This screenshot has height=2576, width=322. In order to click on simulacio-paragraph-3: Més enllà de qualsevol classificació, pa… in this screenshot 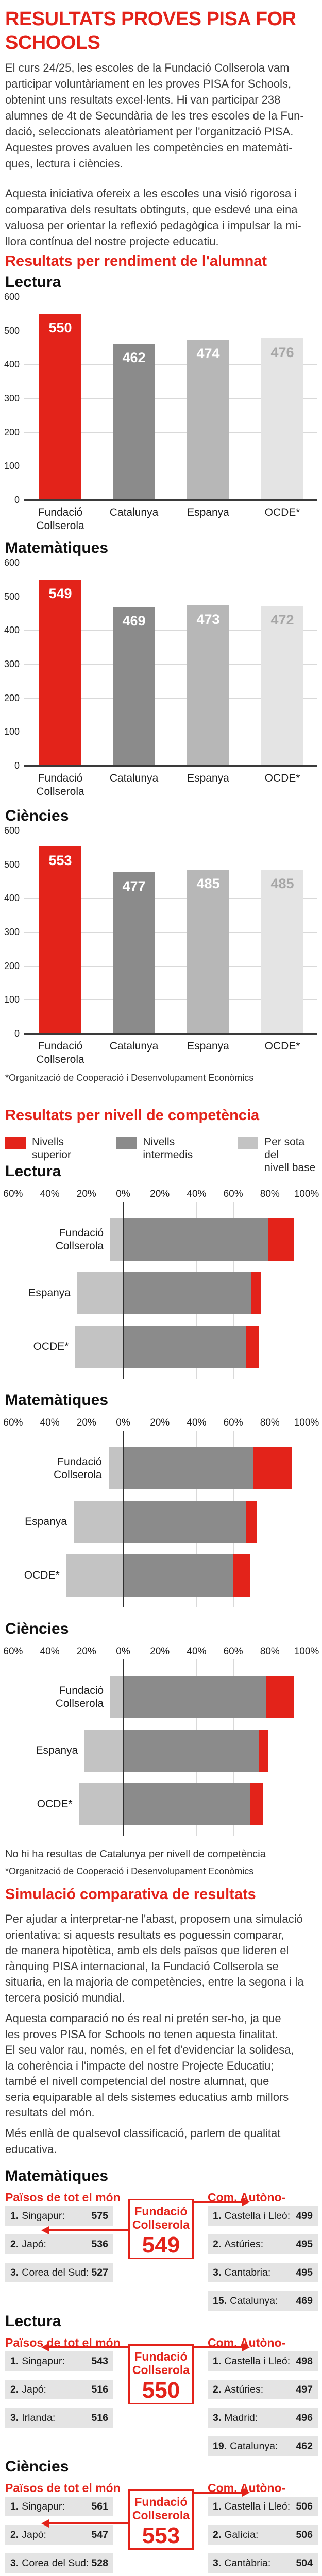, I will do `click(143, 2141)`.